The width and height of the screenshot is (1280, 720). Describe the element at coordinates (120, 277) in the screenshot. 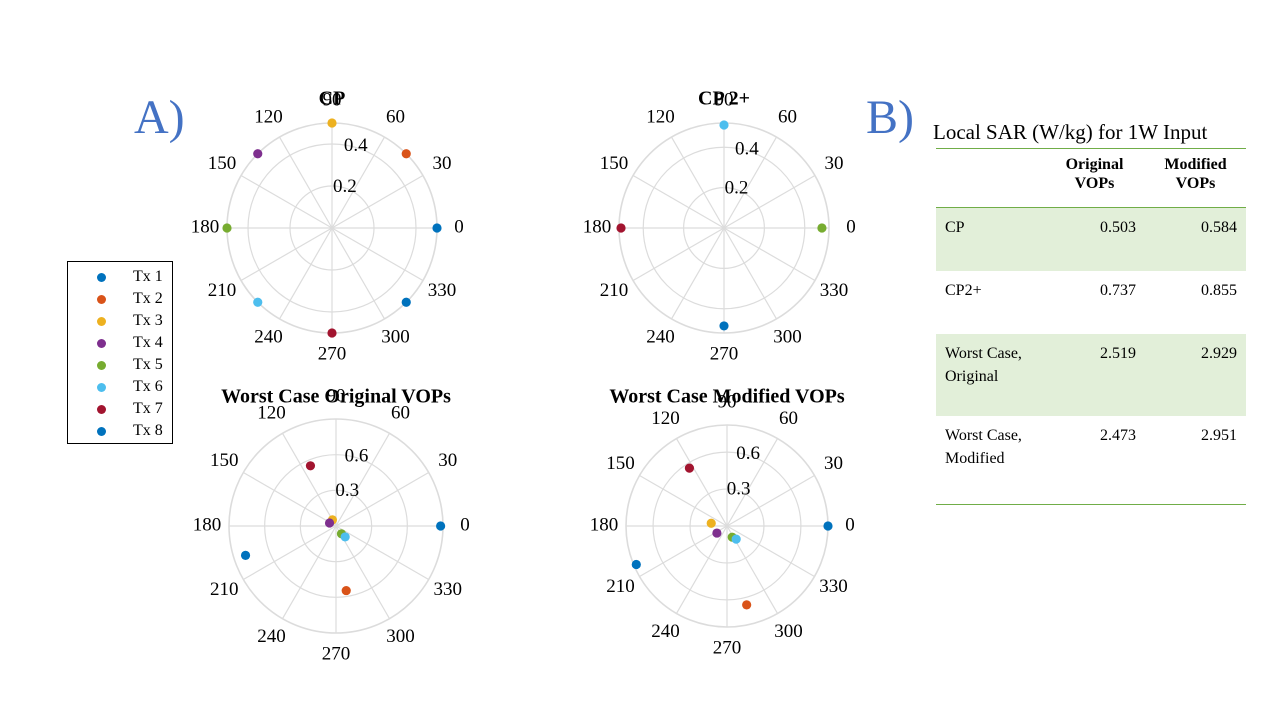

I see `legend-item: Tx 1` at that location.